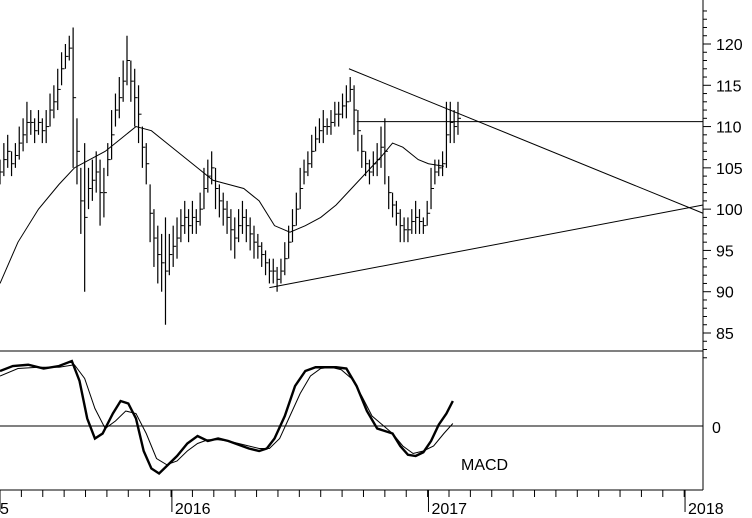  Describe the element at coordinates (723, 184) in the screenshot. I see `price-y-axis: 85 90 95 100 105 110 115 120` at that location.